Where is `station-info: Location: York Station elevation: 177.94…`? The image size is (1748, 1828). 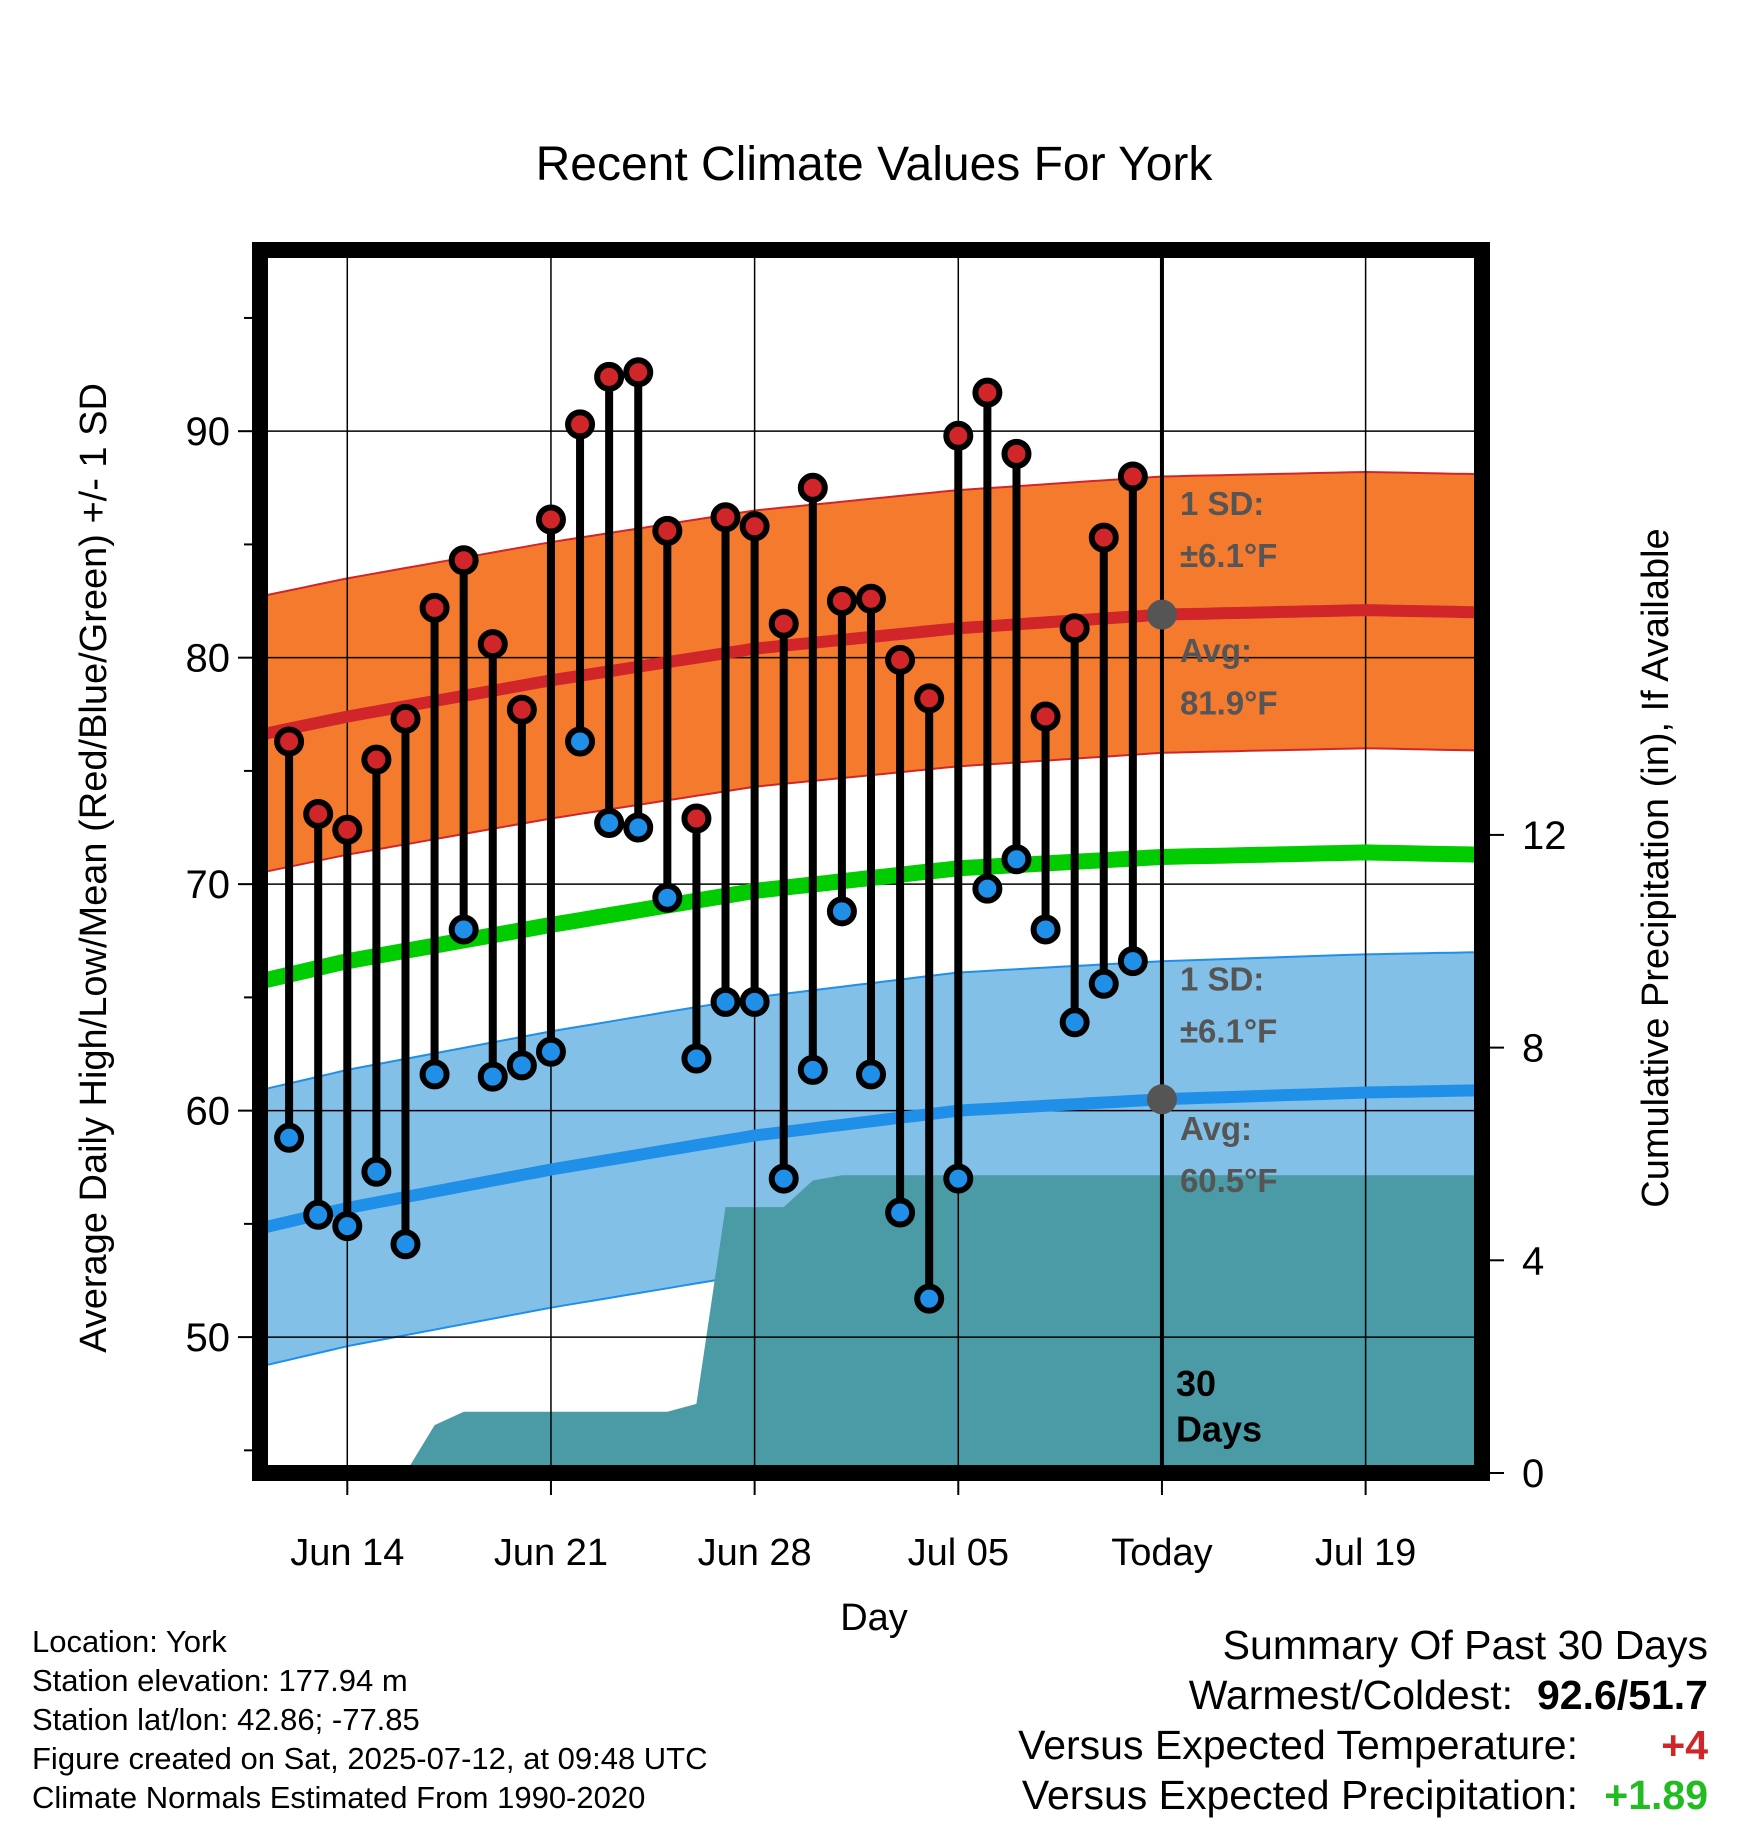 station-info: Location: York Station elevation: 177.94… is located at coordinates (370, 1719).